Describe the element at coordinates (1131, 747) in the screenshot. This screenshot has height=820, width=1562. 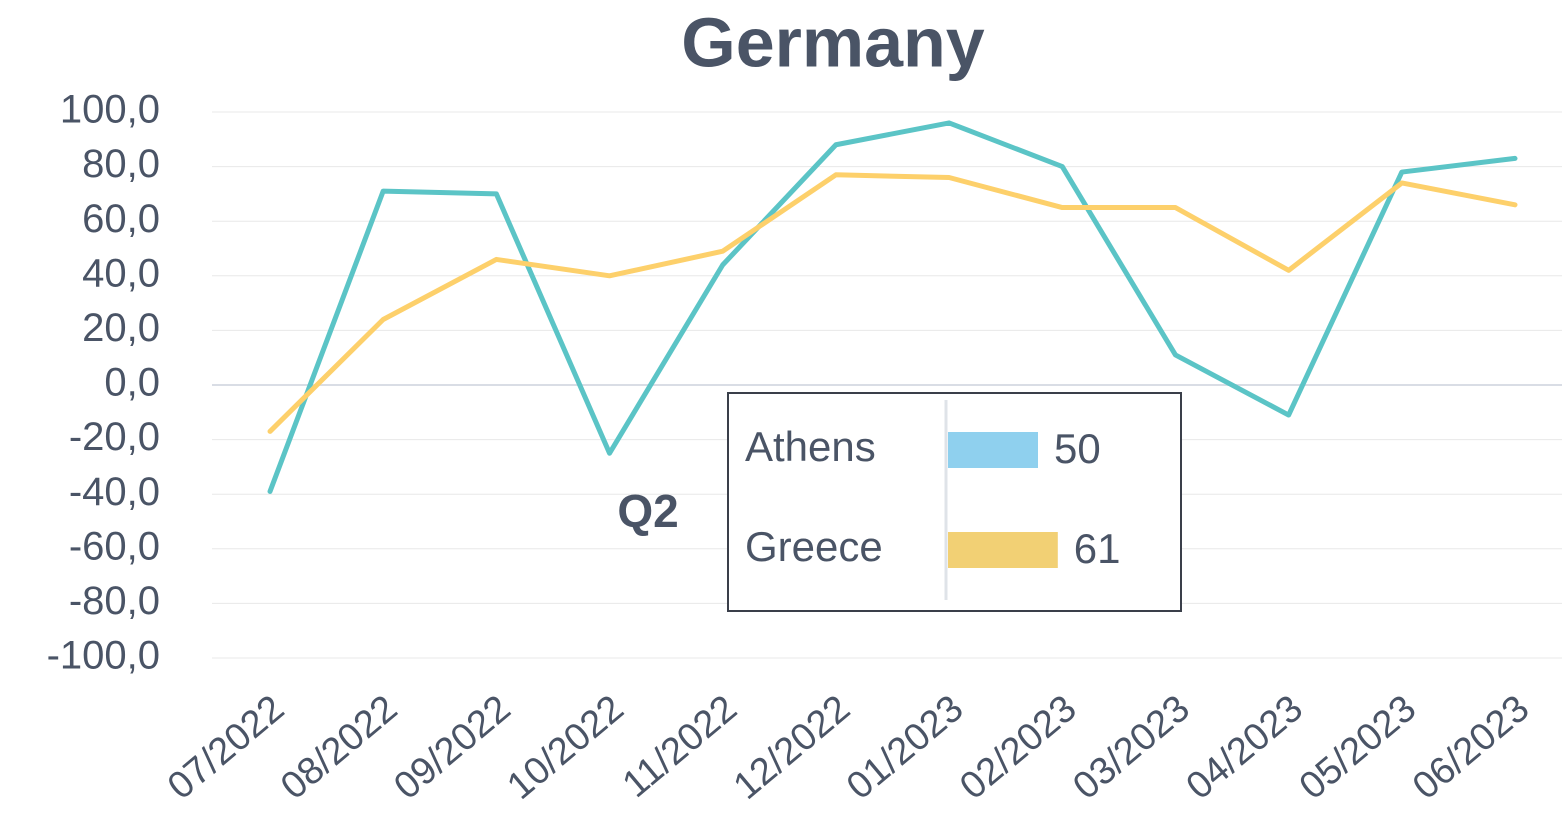
I see `x-tick-label: 03/2023` at that location.